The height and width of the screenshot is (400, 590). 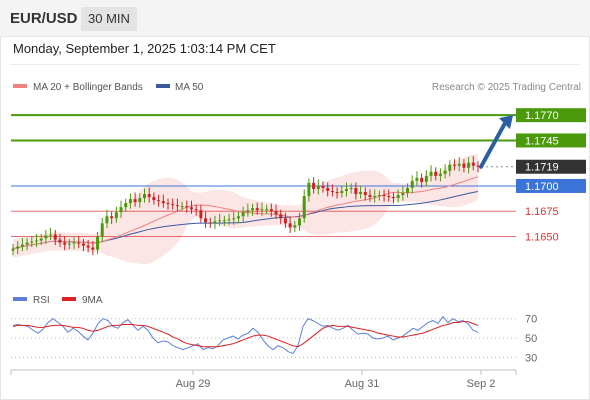 What do you see at coordinates (542, 238) in the screenshot?
I see `level-label-1.1650: 1.1650` at bounding box center [542, 238].